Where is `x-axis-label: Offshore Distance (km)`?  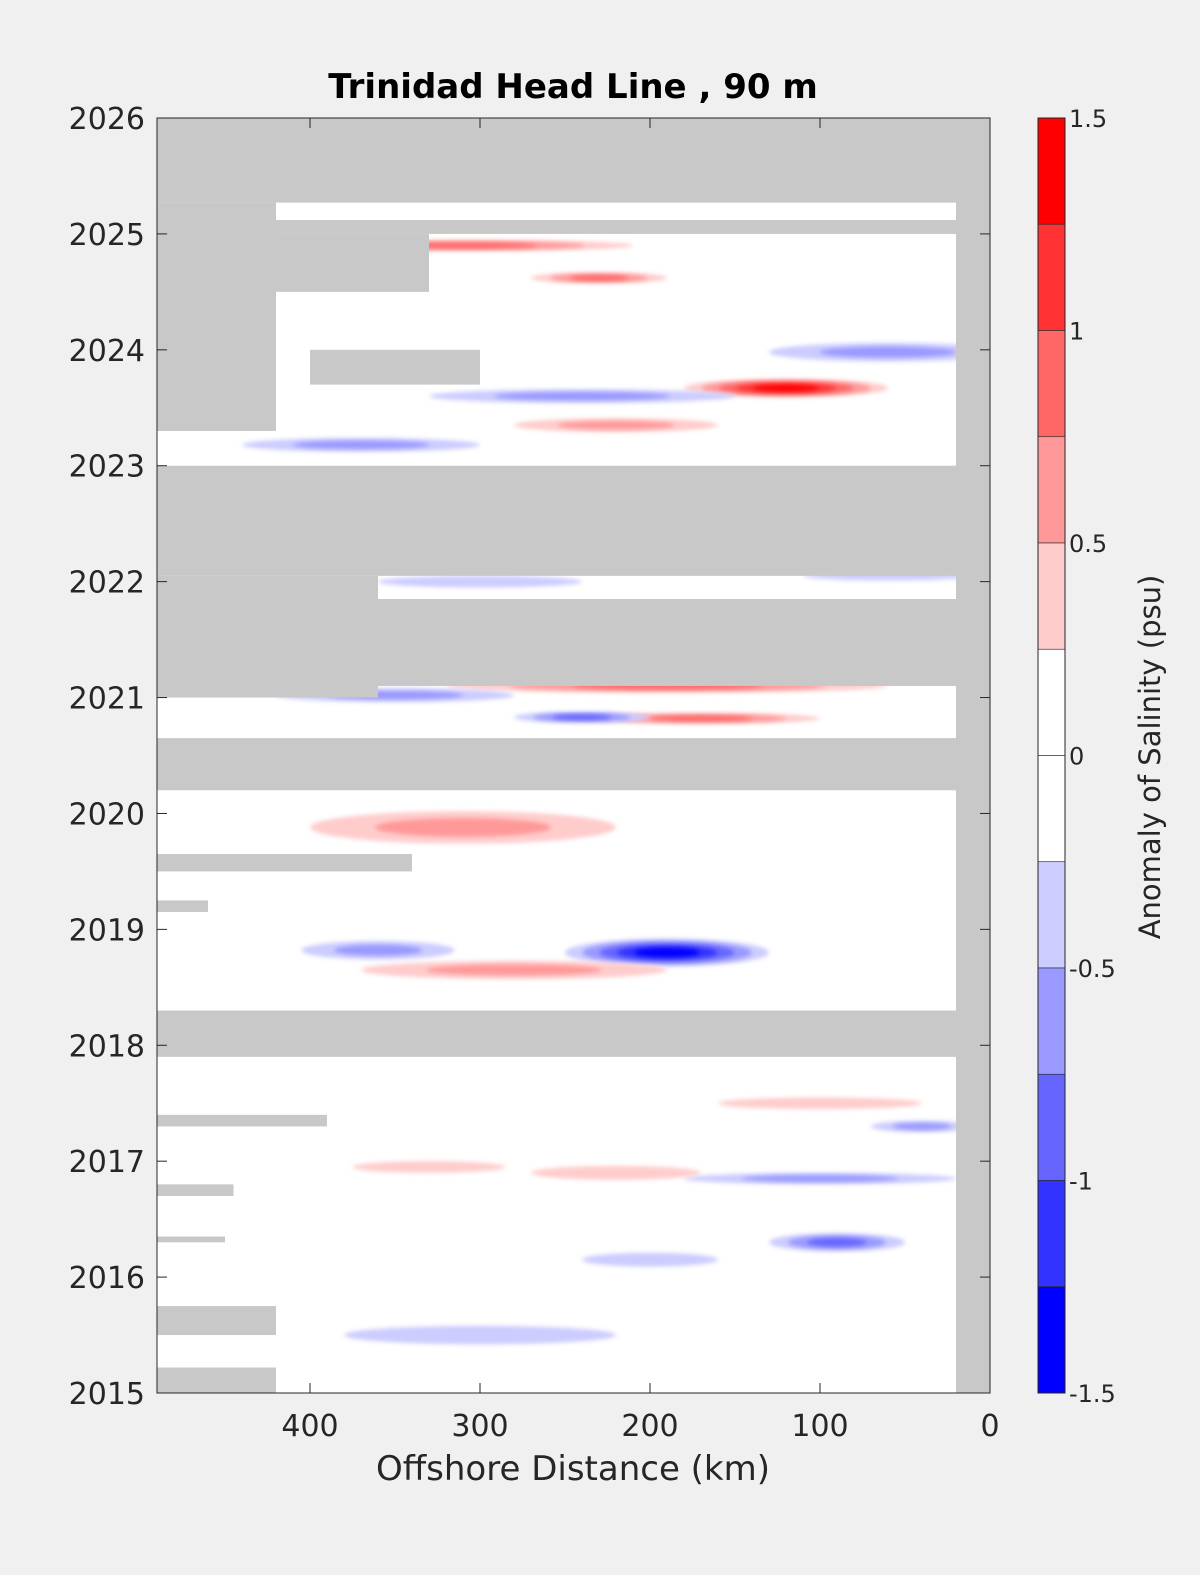
x-axis-label: Offshore Distance (km) is located at coordinates (573, 1469).